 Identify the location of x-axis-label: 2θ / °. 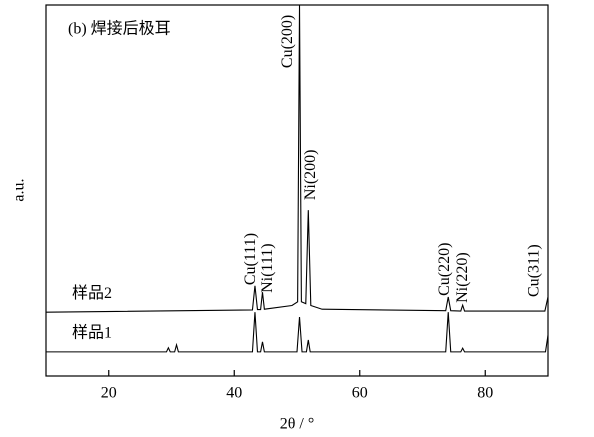
(297, 424).